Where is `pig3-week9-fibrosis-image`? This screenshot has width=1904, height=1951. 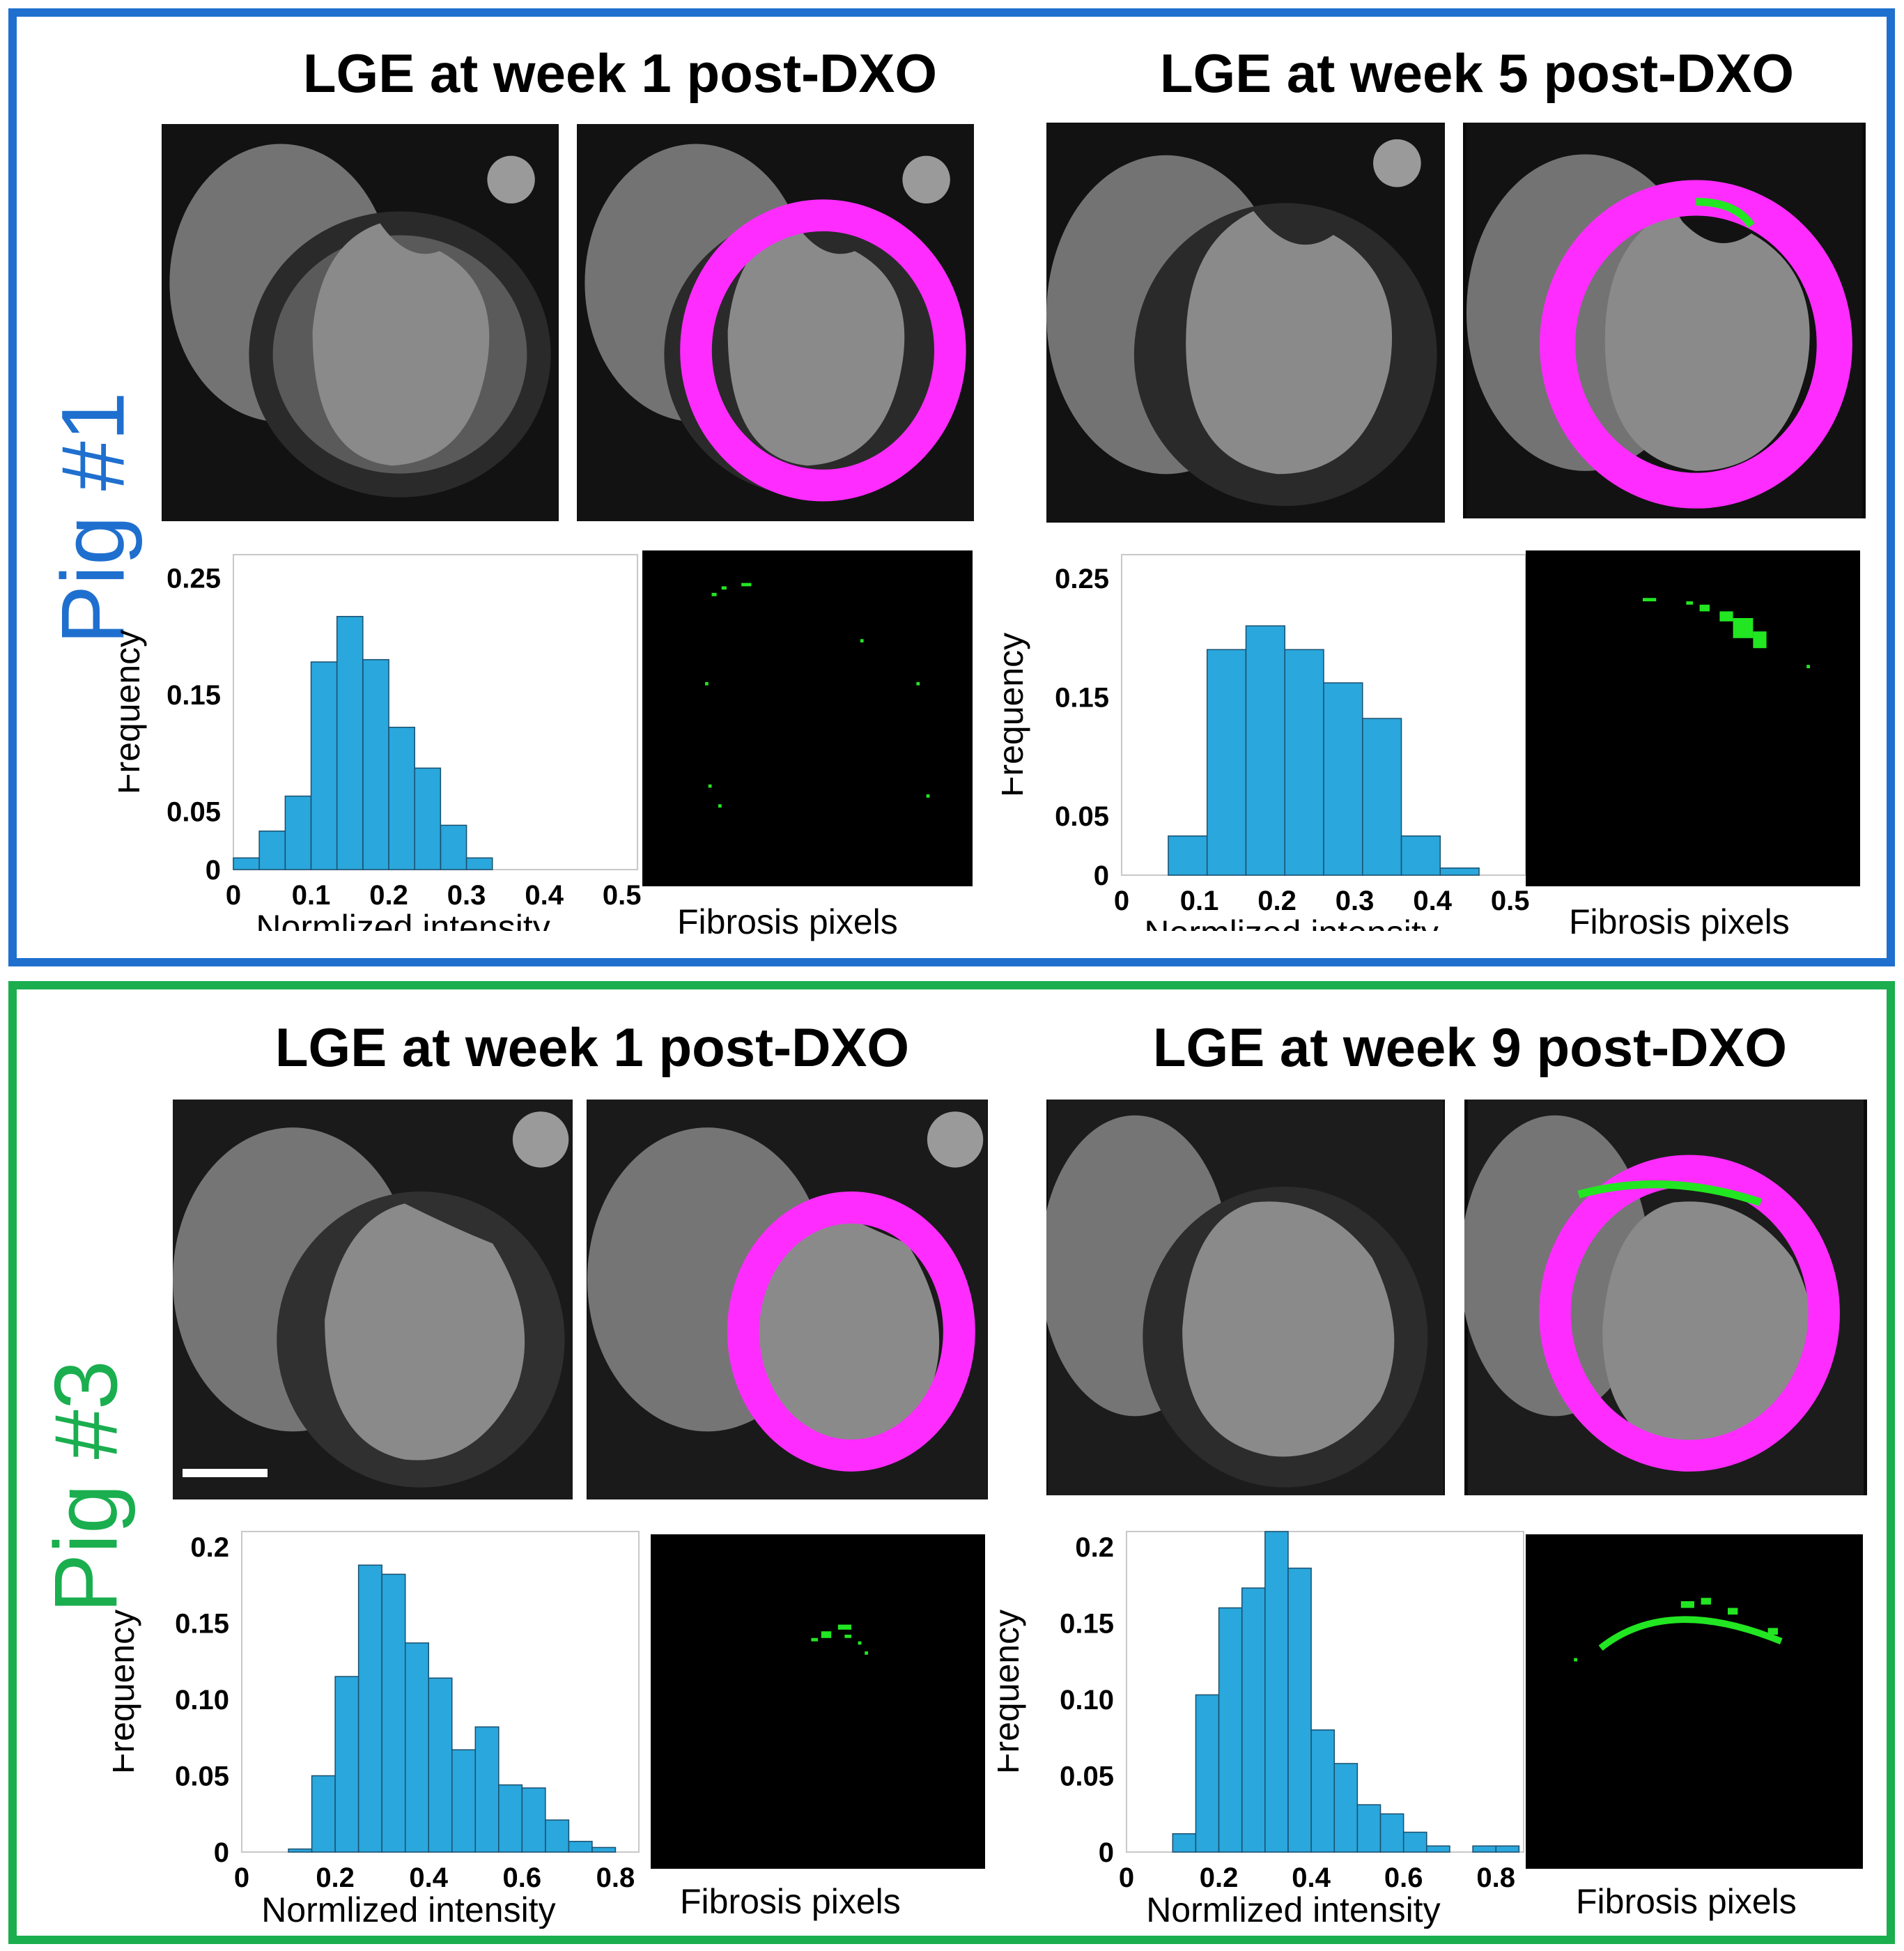 pig3-week9-fibrosis-image is located at coordinates (1694, 1701).